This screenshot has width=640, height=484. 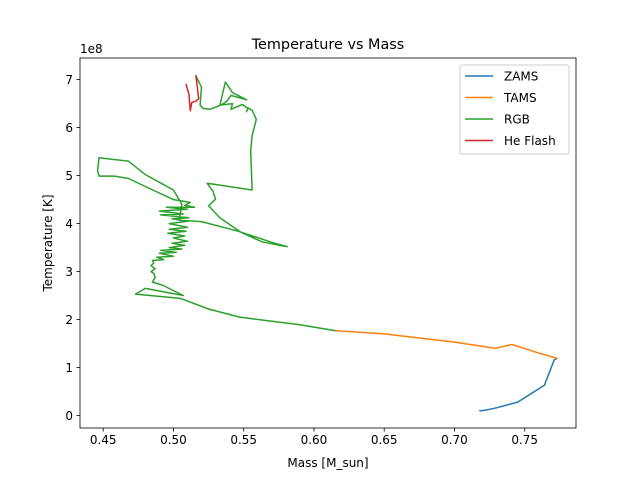 What do you see at coordinates (517, 119) in the screenshot?
I see `legend-label-rgb: RGB` at bounding box center [517, 119].